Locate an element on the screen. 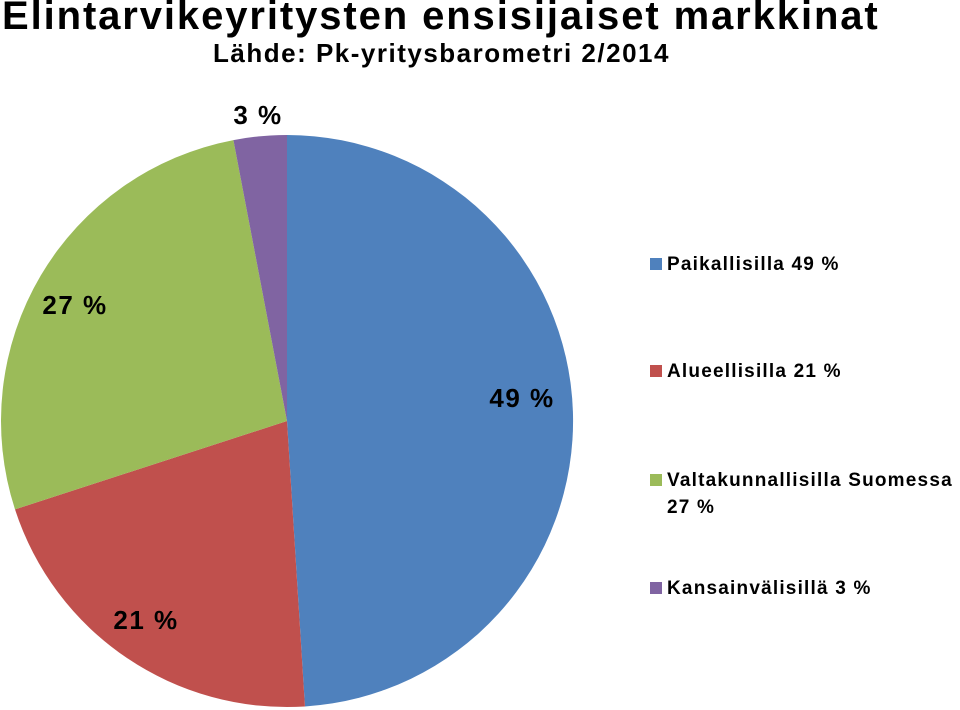 This screenshot has height=710, width=960. legend-label: Paikallisilla 49 % is located at coordinates (753, 264).